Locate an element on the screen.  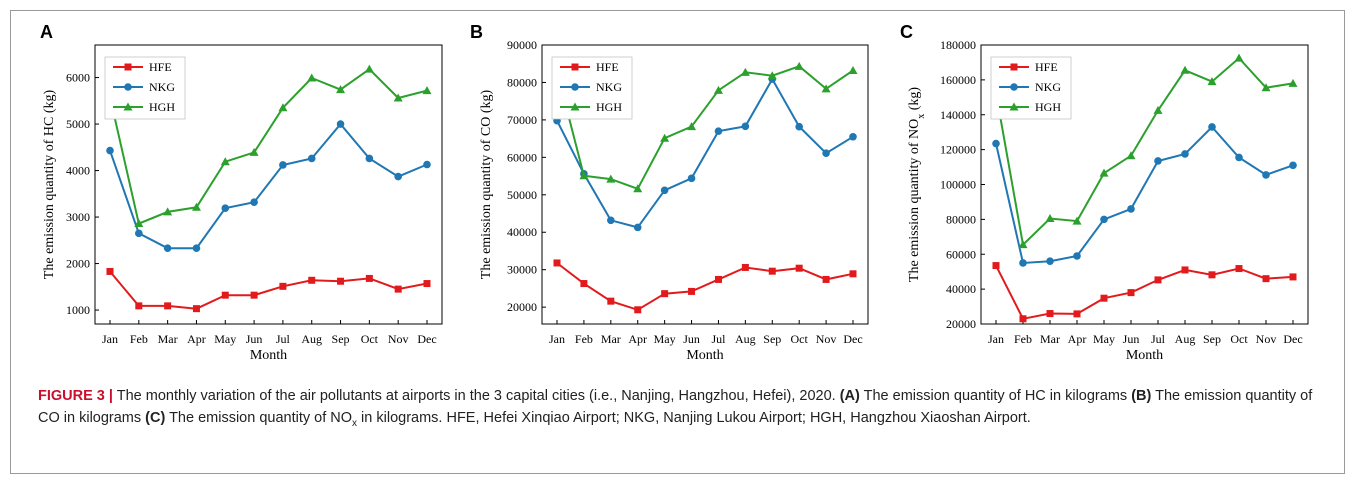
y-tick-label: 100000 is located at coordinates (958, 185).